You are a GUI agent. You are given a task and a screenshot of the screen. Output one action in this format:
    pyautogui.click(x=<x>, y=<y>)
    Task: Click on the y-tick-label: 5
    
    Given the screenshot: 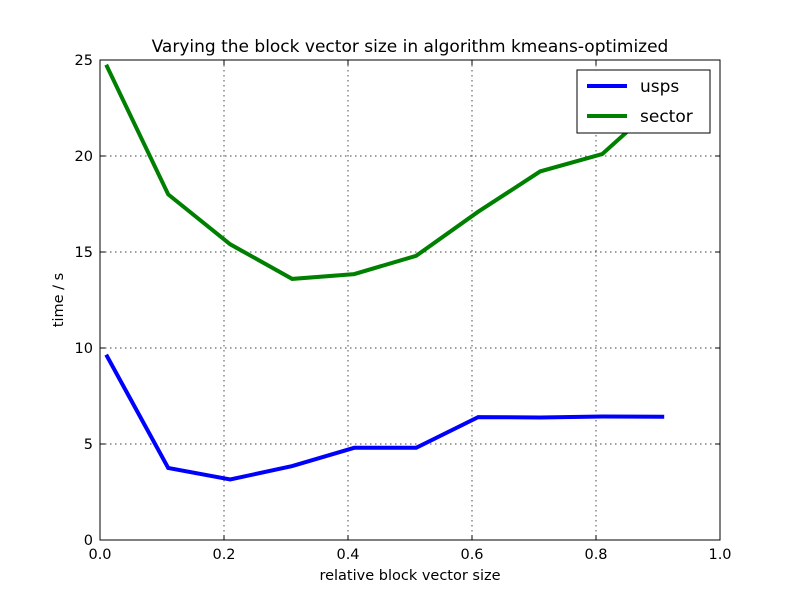 What is the action you would take?
    pyautogui.click(x=88, y=445)
    